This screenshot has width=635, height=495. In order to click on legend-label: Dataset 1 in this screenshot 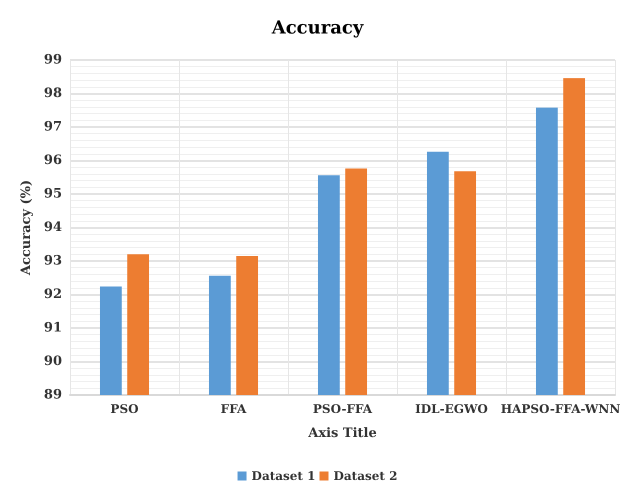, I will do `click(284, 476)`.